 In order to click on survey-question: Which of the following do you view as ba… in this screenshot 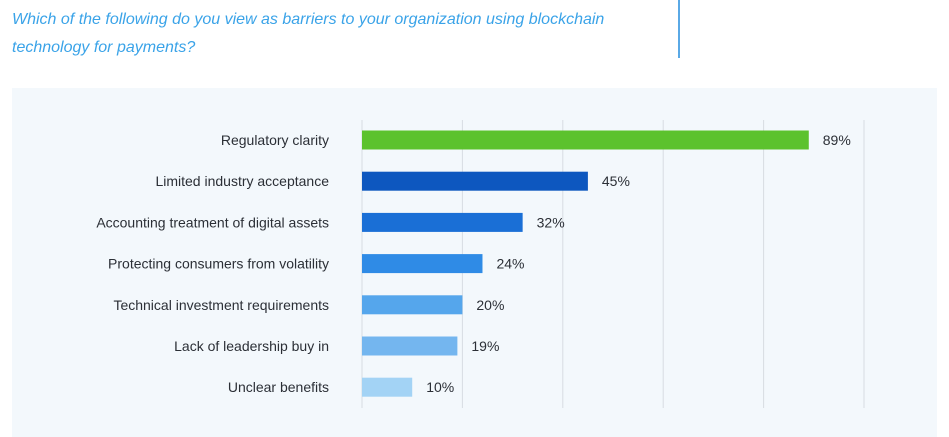, I will do `click(308, 33)`.